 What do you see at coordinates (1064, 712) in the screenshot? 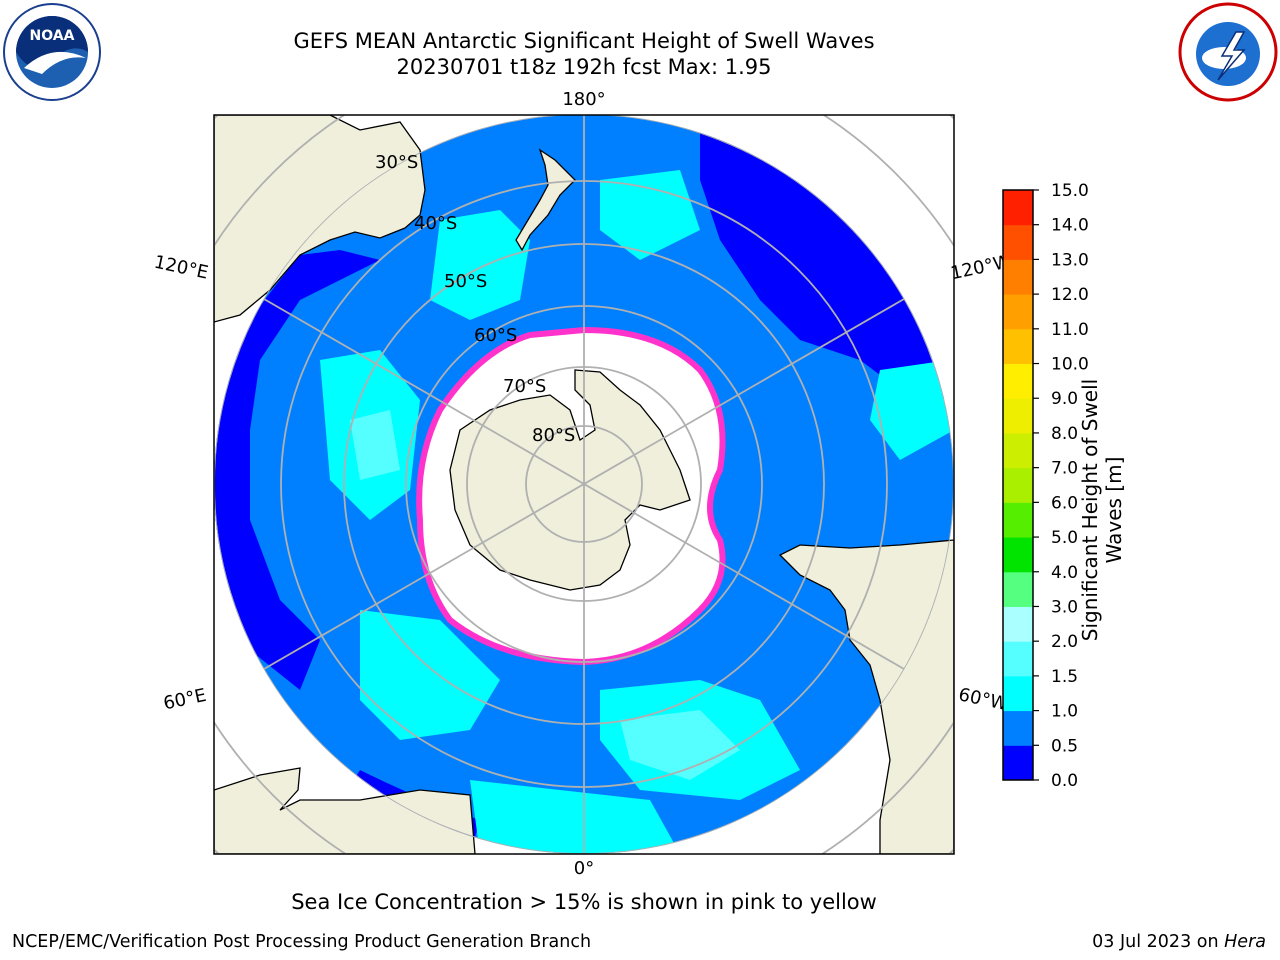
I see `colorbar-tick-label: 1.0` at bounding box center [1064, 712].